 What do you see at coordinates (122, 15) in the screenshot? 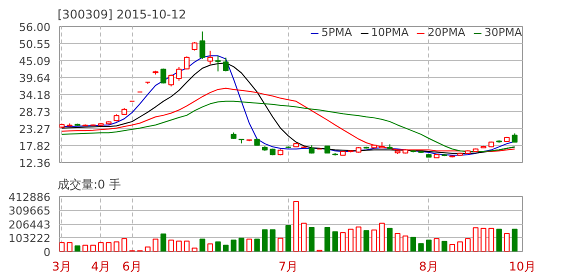
I see `chart-title: [300309] 2015-10-12` at bounding box center [122, 15].